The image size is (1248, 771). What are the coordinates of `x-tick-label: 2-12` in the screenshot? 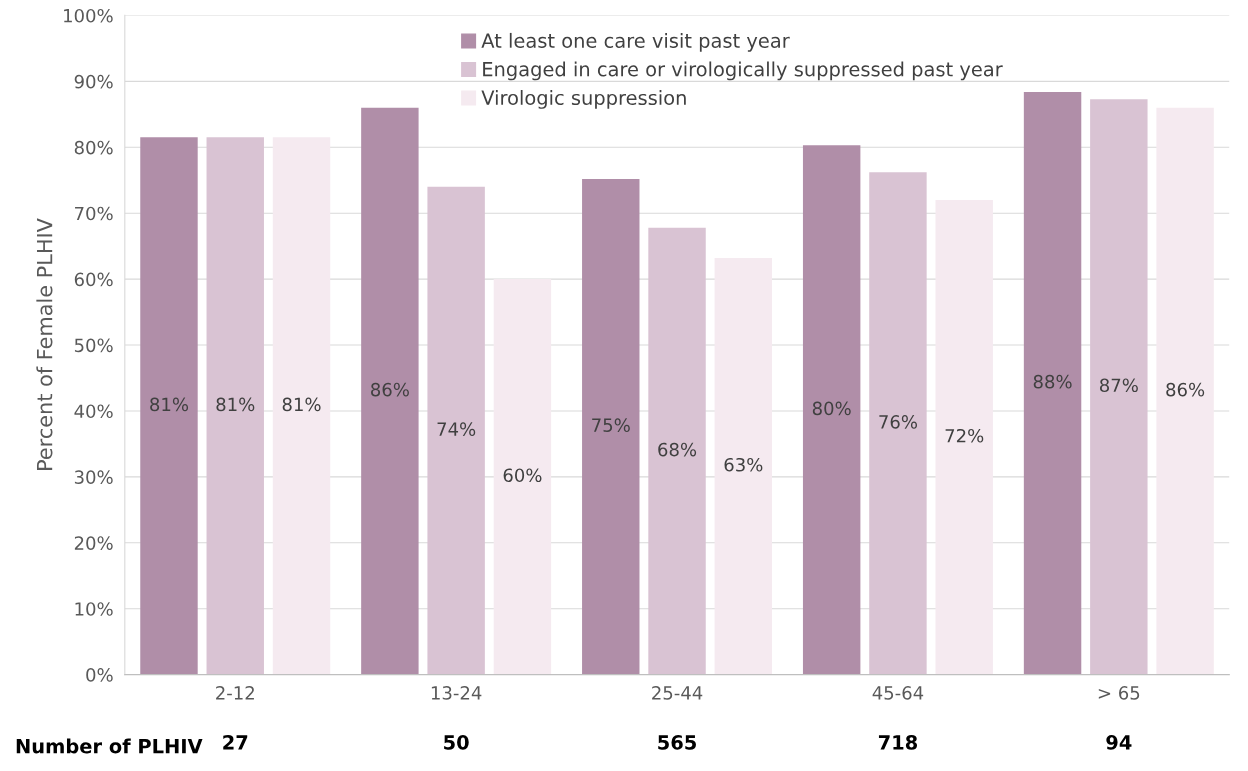 It's located at (235, 693).